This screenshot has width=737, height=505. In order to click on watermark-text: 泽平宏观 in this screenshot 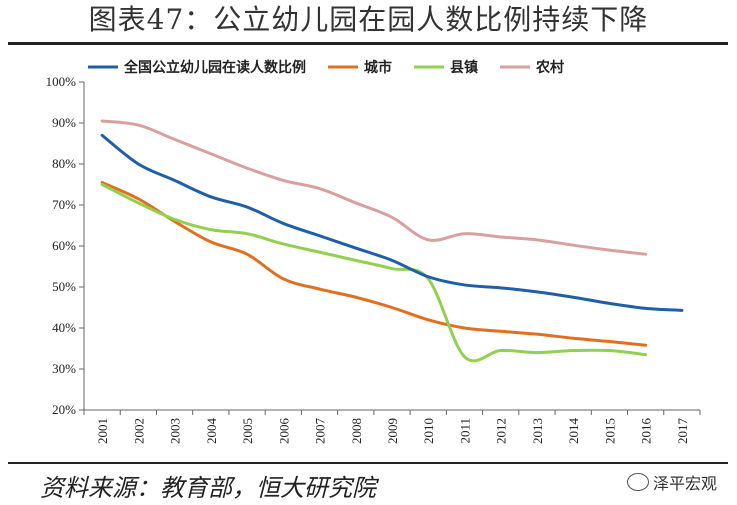, I will do `click(684, 483)`.